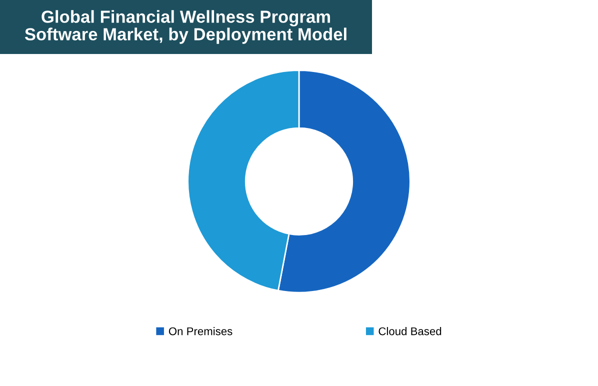 The image size is (598, 386). What do you see at coordinates (200, 331) in the screenshot?
I see `legend-label: On Premises` at bounding box center [200, 331].